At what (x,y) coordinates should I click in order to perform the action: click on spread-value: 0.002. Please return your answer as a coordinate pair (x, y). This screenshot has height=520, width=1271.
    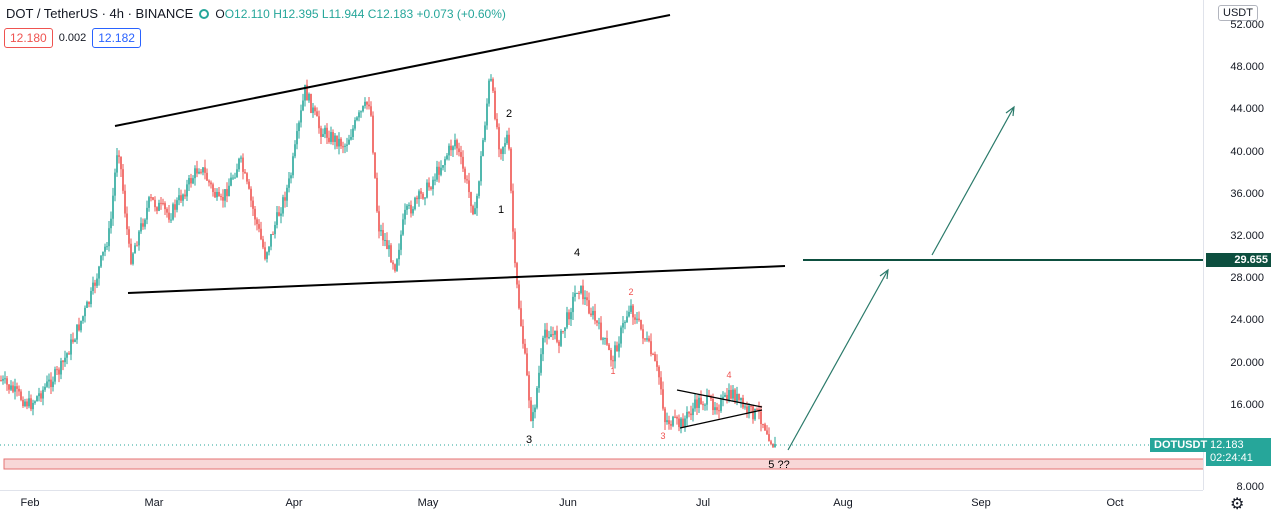
    Looking at the image, I should click on (72, 38).